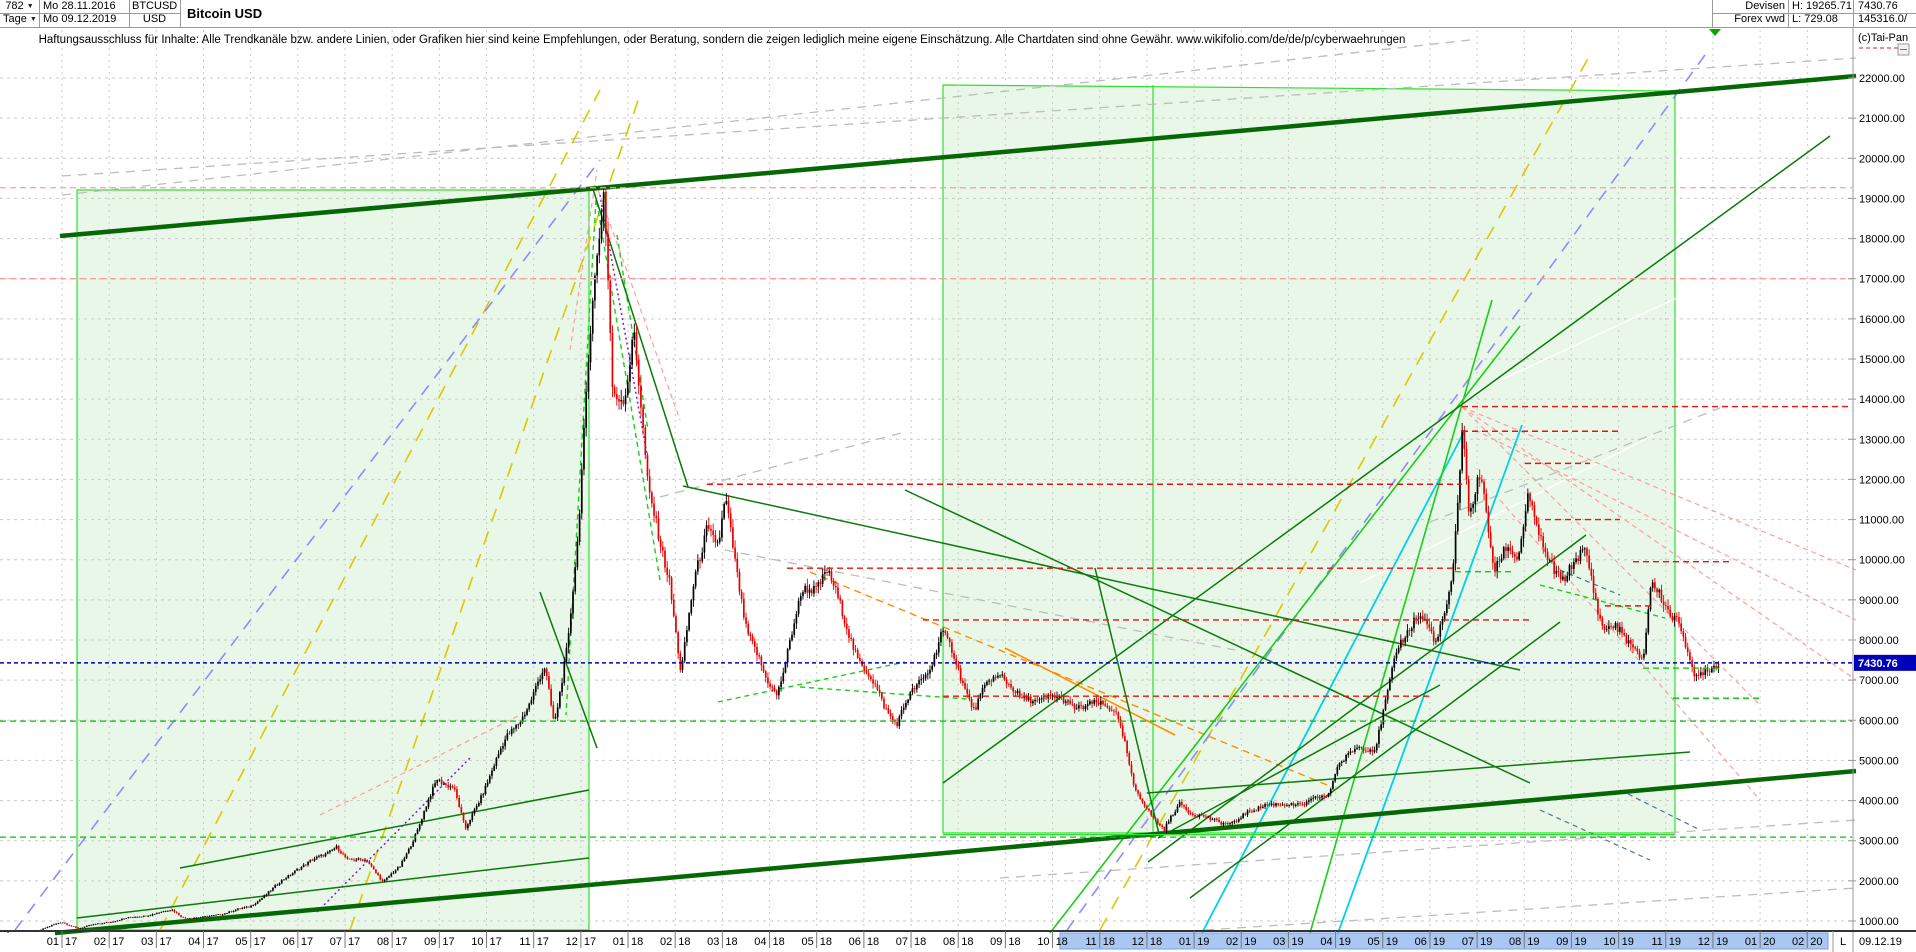  What do you see at coordinates (1879, 802) in the screenshot?
I see `svg-text: 4000.00` at bounding box center [1879, 802].